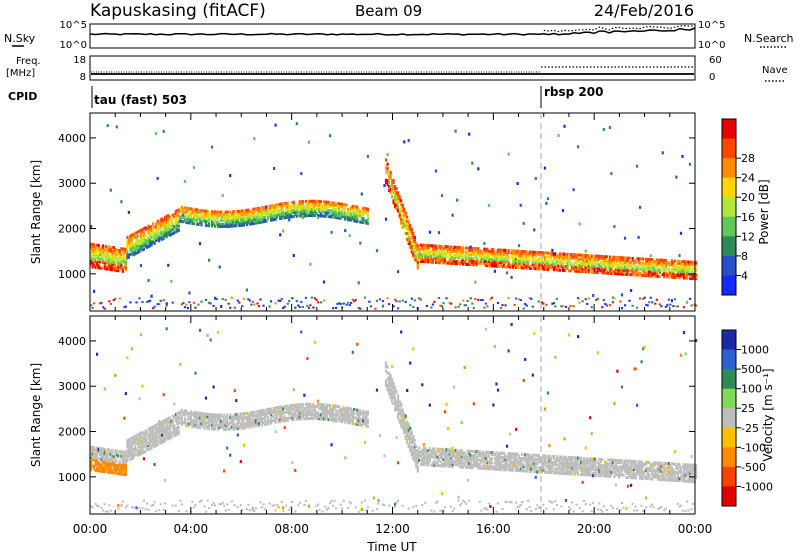 The height and width of the screenshot is (554, 800). What do you see at coordinates (28, 61) in the screenshot?
I see `freq-label-line1: Freq.` at bounding box center [28, 61].